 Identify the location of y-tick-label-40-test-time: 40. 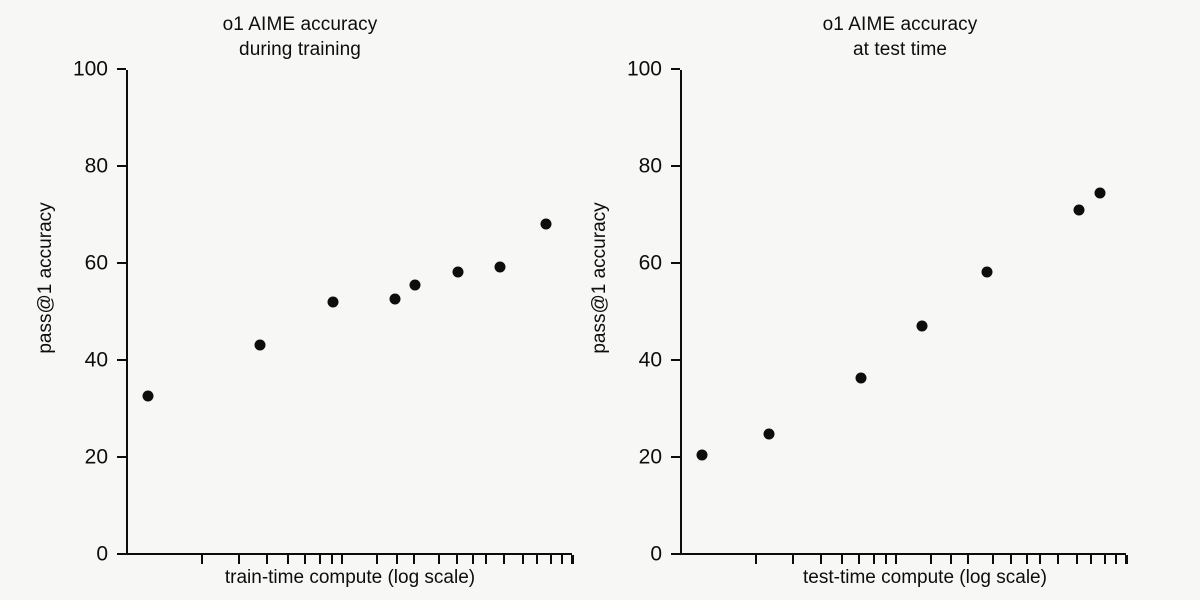
(650, 360).